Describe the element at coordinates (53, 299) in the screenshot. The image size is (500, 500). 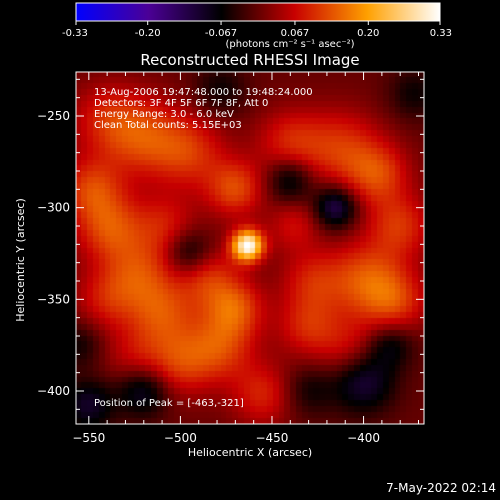
I see `y-tick-label: −350` at that location.